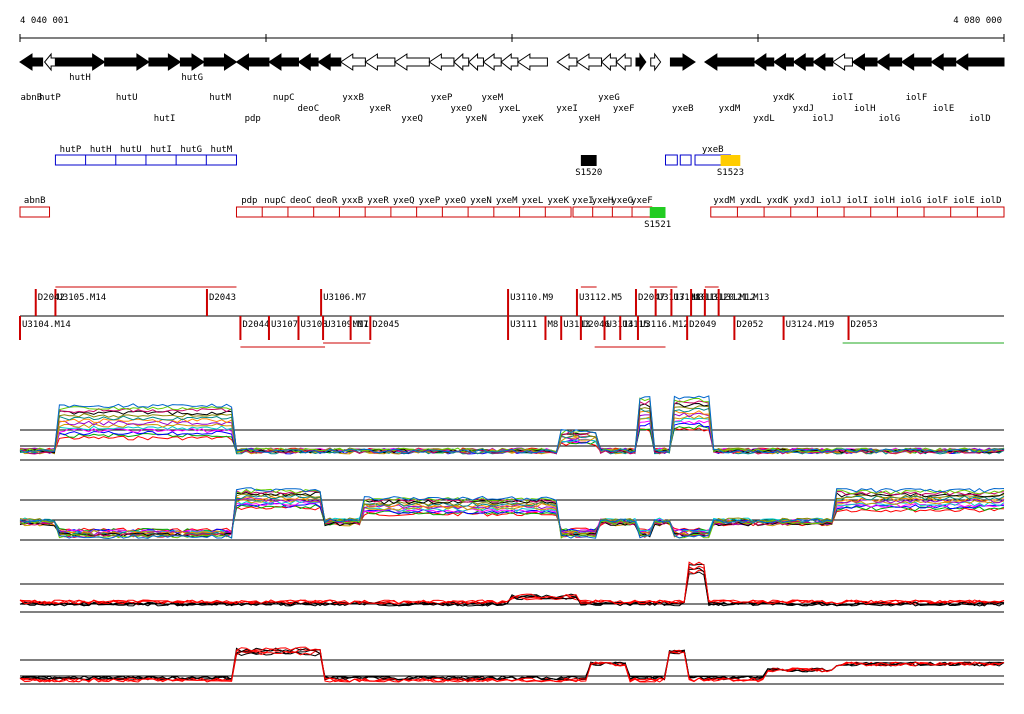 The width and height of the screenshot is (1024, 714). What do you see at coordinates (512, 38) in the screenshot?
I see `coordinate-ruler` at bounding box center [512, 38].